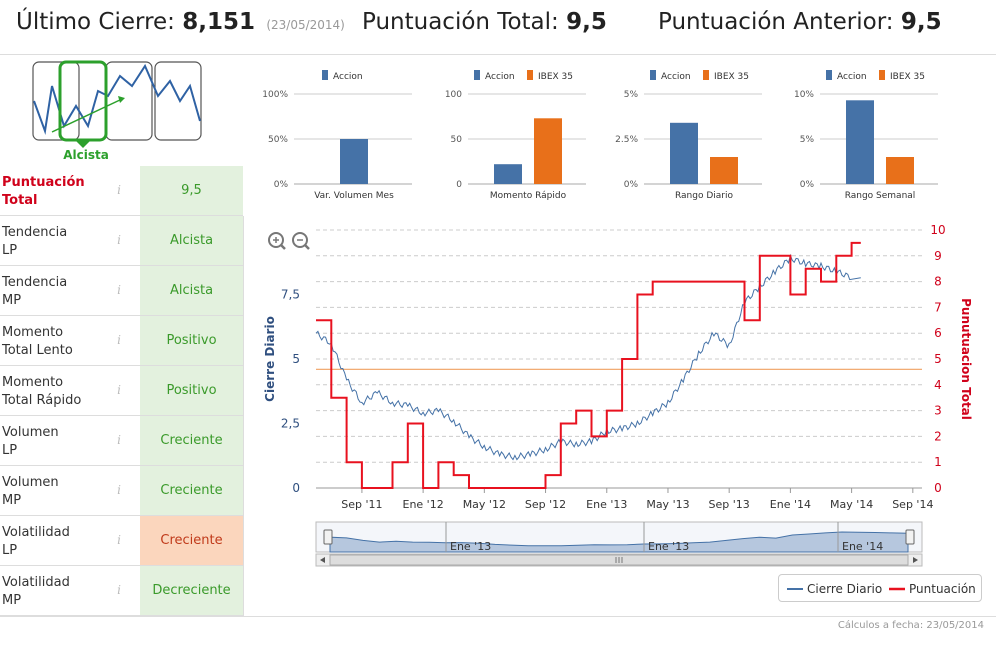 This screenshot has width=996, height=648. What do you see at coordinates (43, 182) in the screenshot?
I see `indicator-label-line1: Puntuación` at bounding box center [43, 182].